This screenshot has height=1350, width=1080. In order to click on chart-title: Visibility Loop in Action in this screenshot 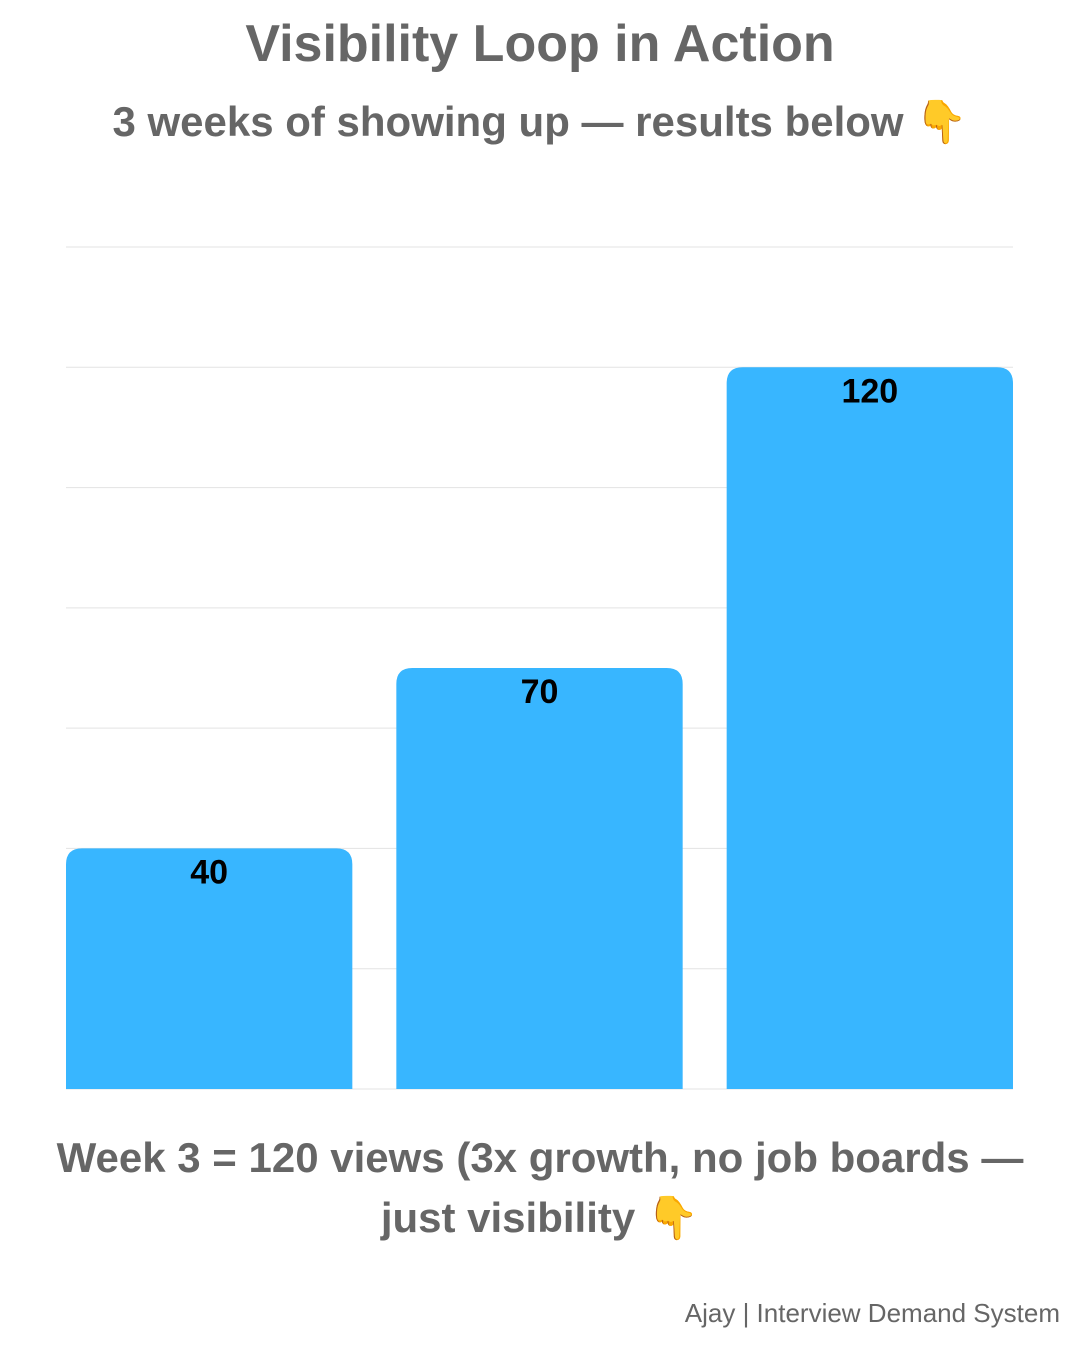, I will do `click(540, 44)`.